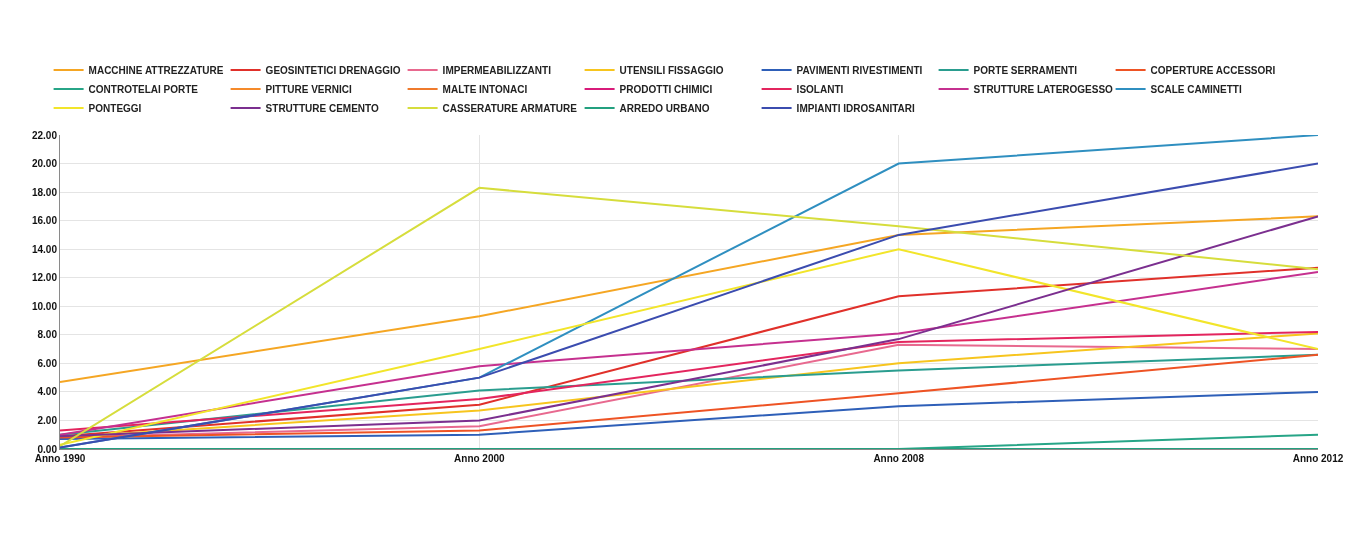 The image size is (1350, 538). What do you see at coordinates (47, 449) in the screenshot?
I see `y-tick-label: 0.00` at bounding box center [47, 449].